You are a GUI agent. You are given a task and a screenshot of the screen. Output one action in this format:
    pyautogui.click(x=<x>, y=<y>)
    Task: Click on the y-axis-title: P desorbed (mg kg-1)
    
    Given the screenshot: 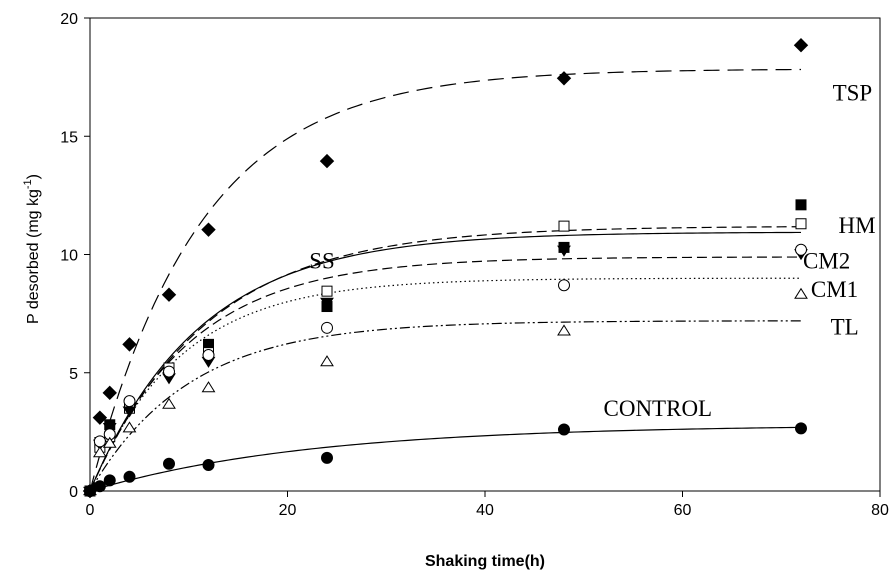 What is the action you would take?
    pyautogui.click(x=32, y=249)
    